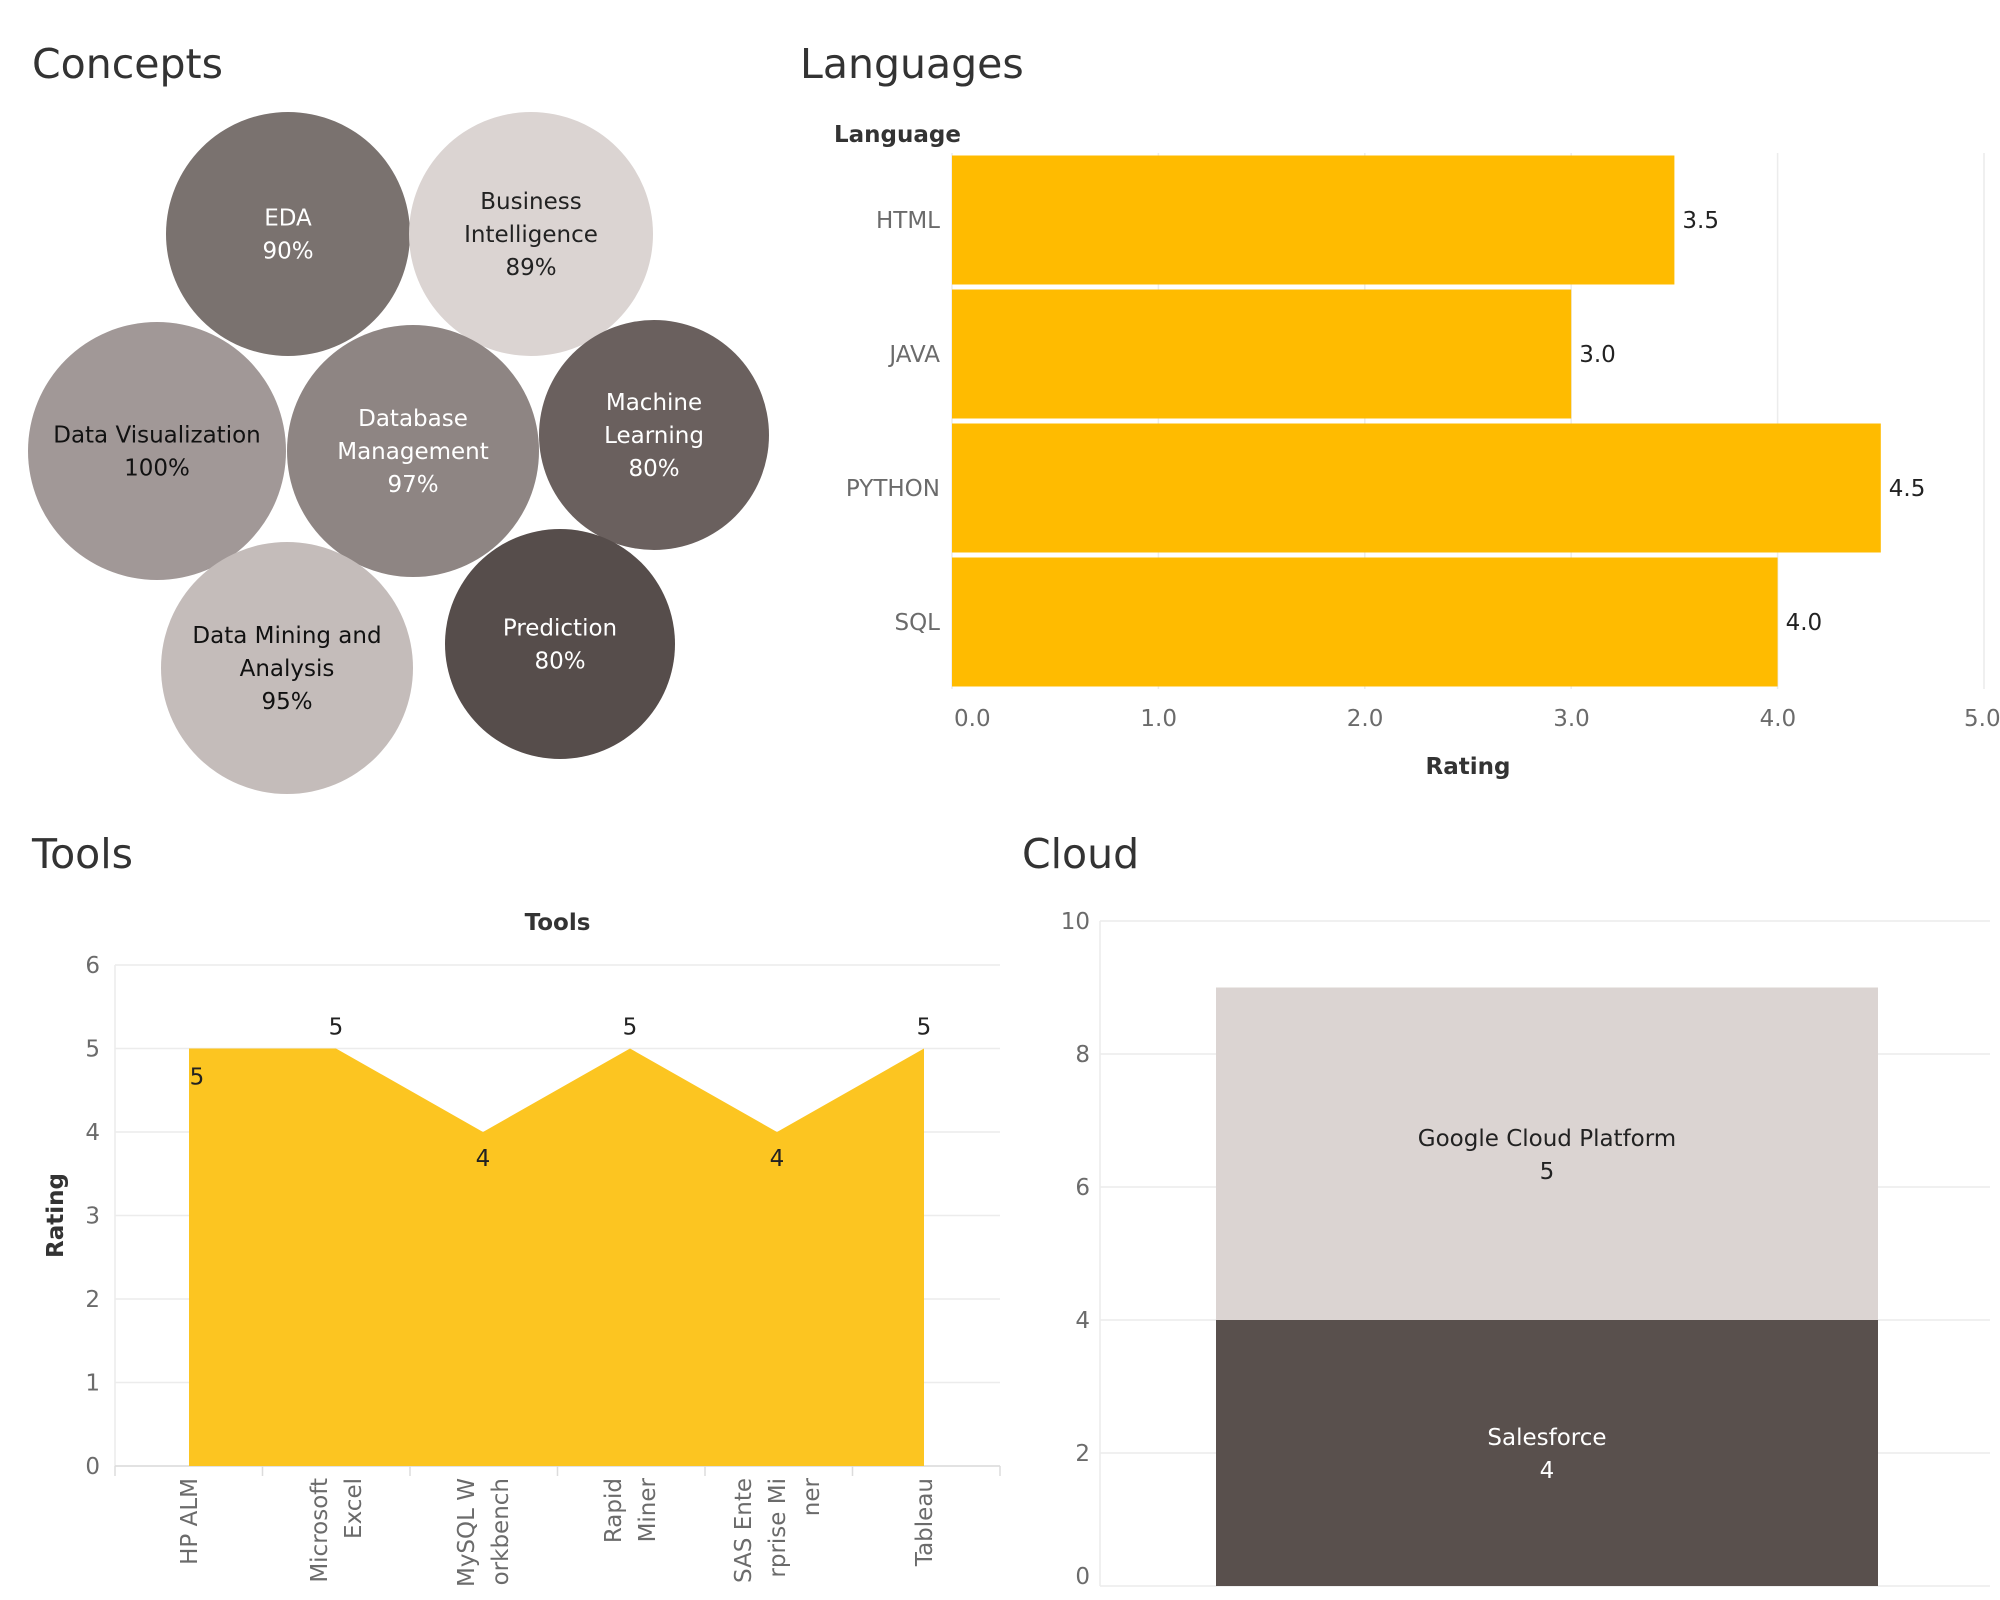 Image resolution: width=2000 pixels, height=1600 pixels. What do you see at coordinates (556, 1257) in the screenshot?
I see `area-tools` at bounding box center [556, 1257].